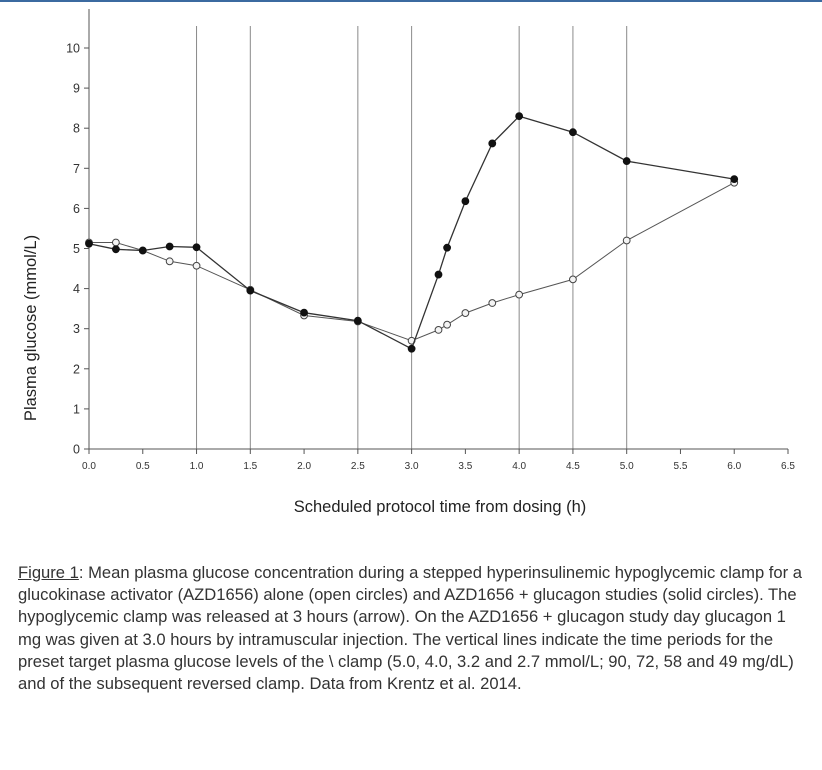 The image size is (822, 770). What do you see at coordinates (197, 466) in the screenshot?
I see `x-tick-label: 1.0` at bounding box center [197, 466].